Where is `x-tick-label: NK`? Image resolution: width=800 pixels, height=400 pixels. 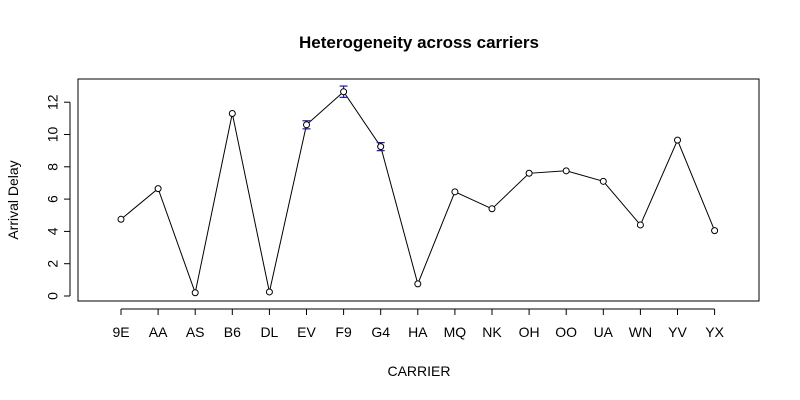 x-tick-label: NK is located at coordinates (492, 332).